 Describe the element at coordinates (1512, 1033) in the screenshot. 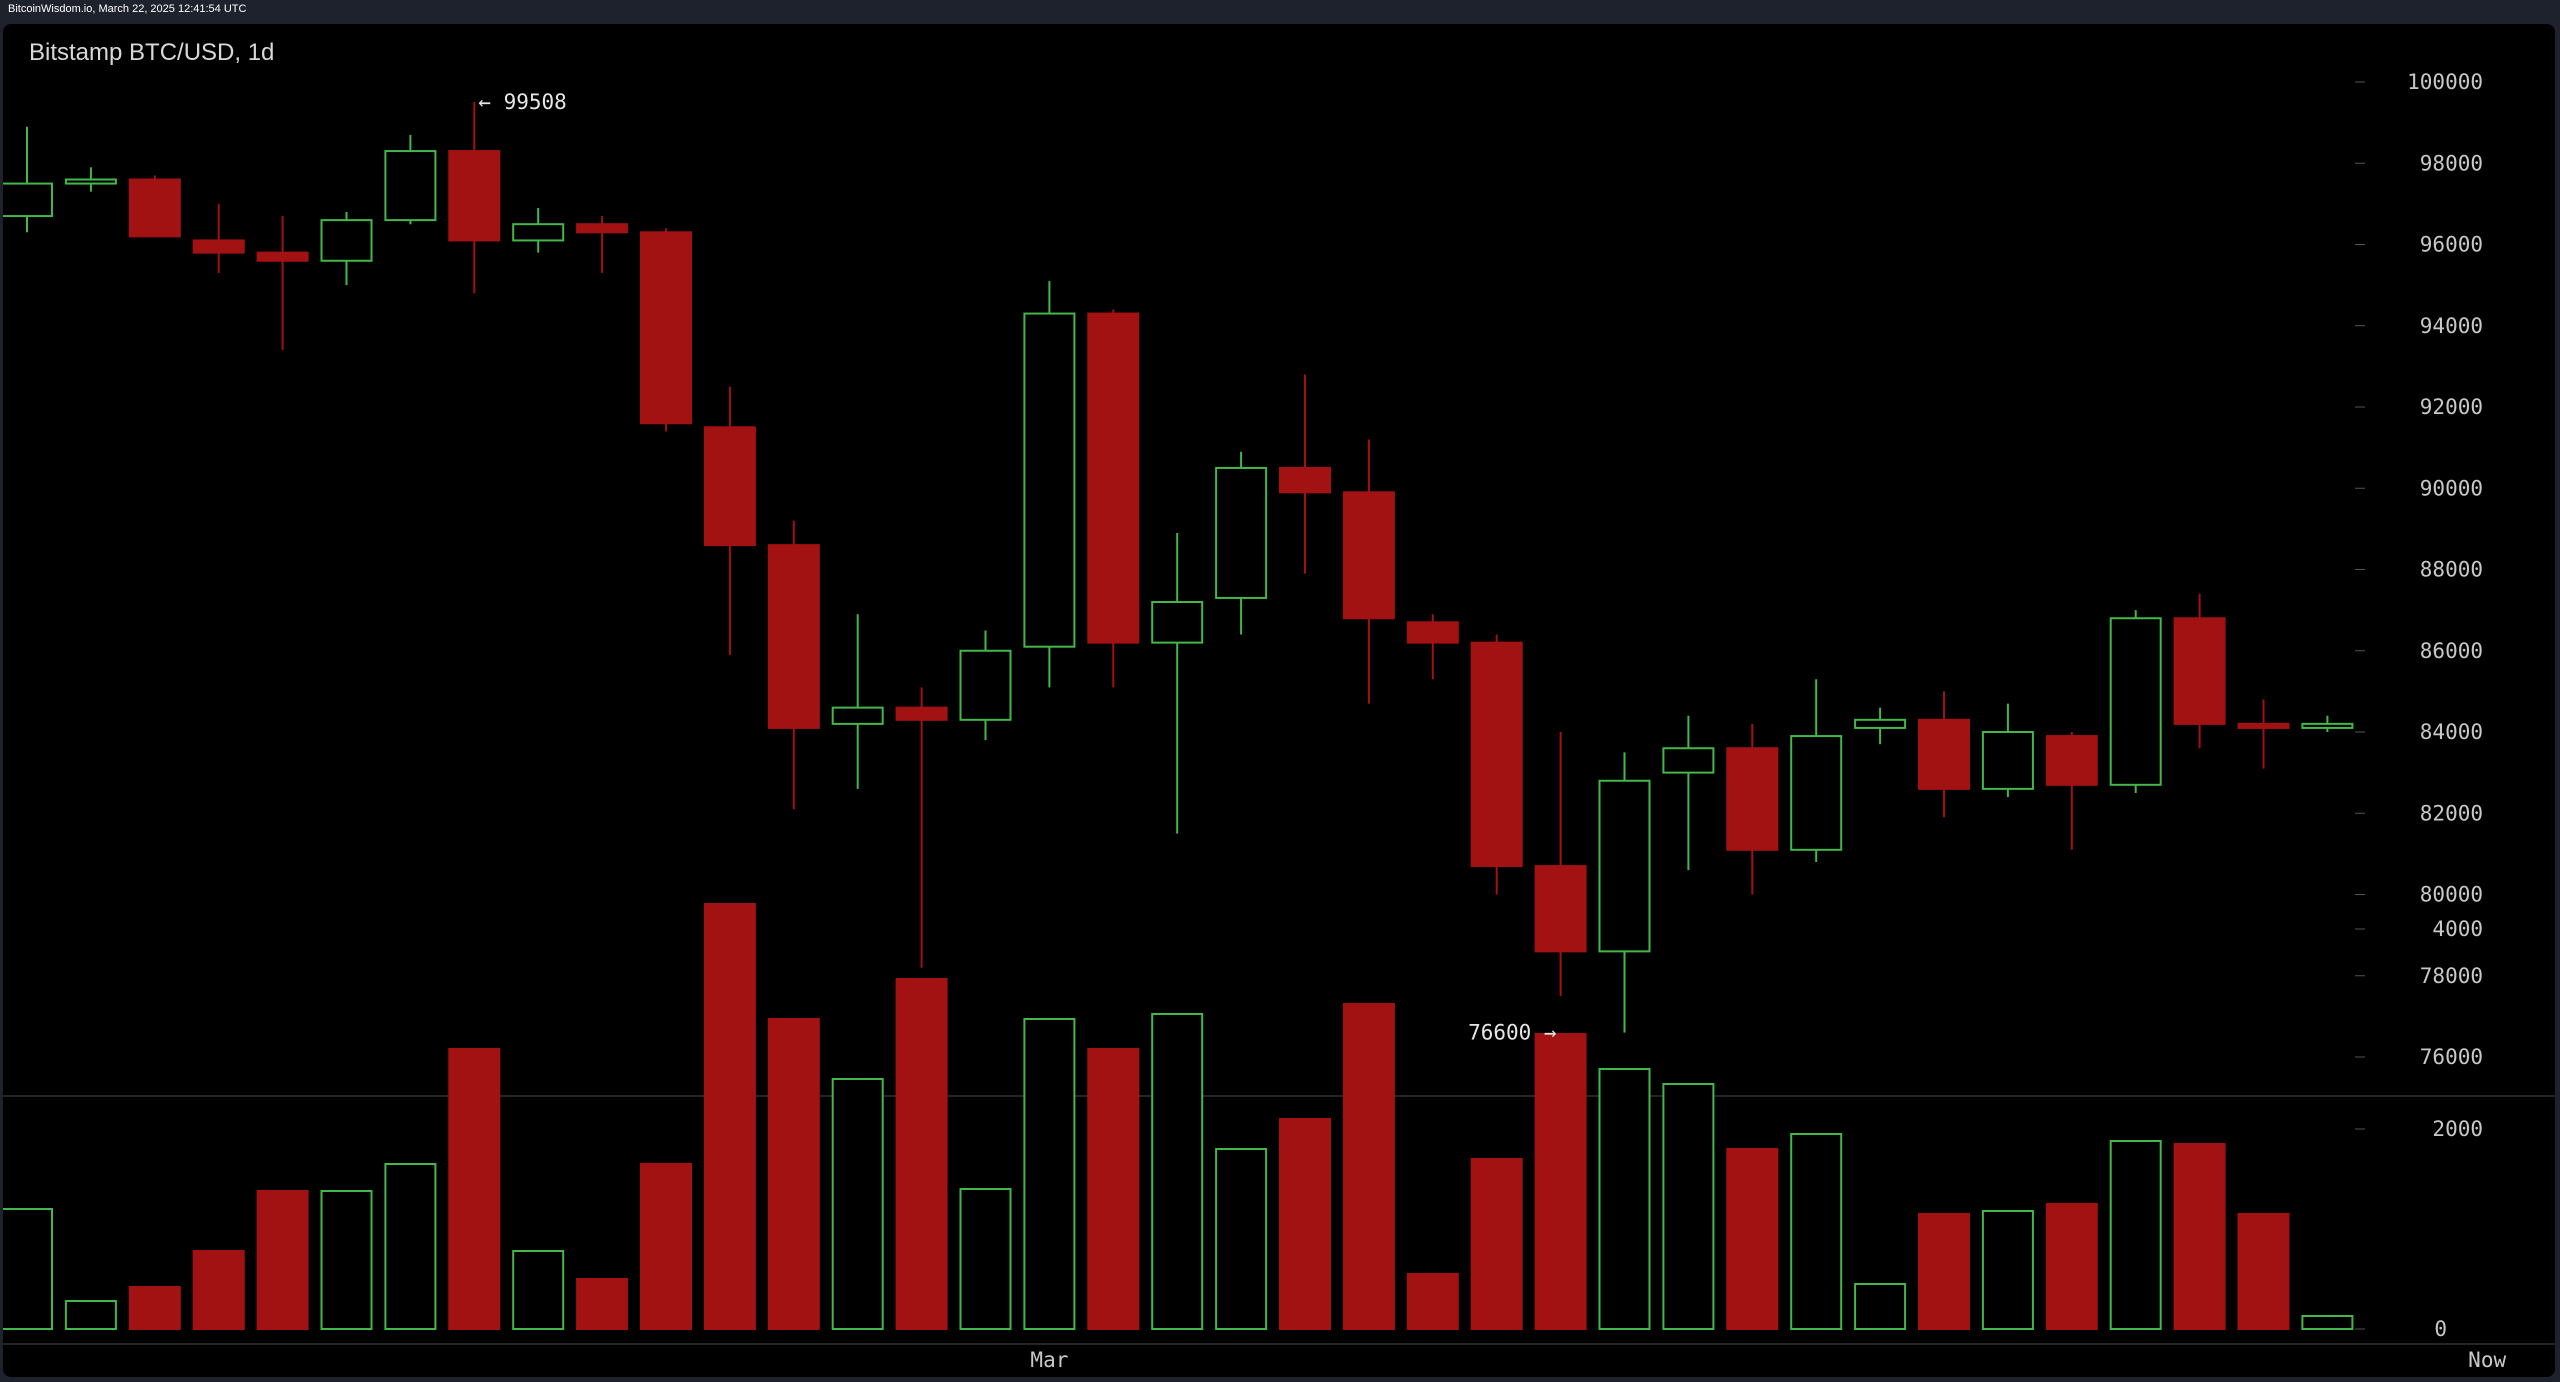

I see `extreme-price-annotation: 76600 →` at that location.